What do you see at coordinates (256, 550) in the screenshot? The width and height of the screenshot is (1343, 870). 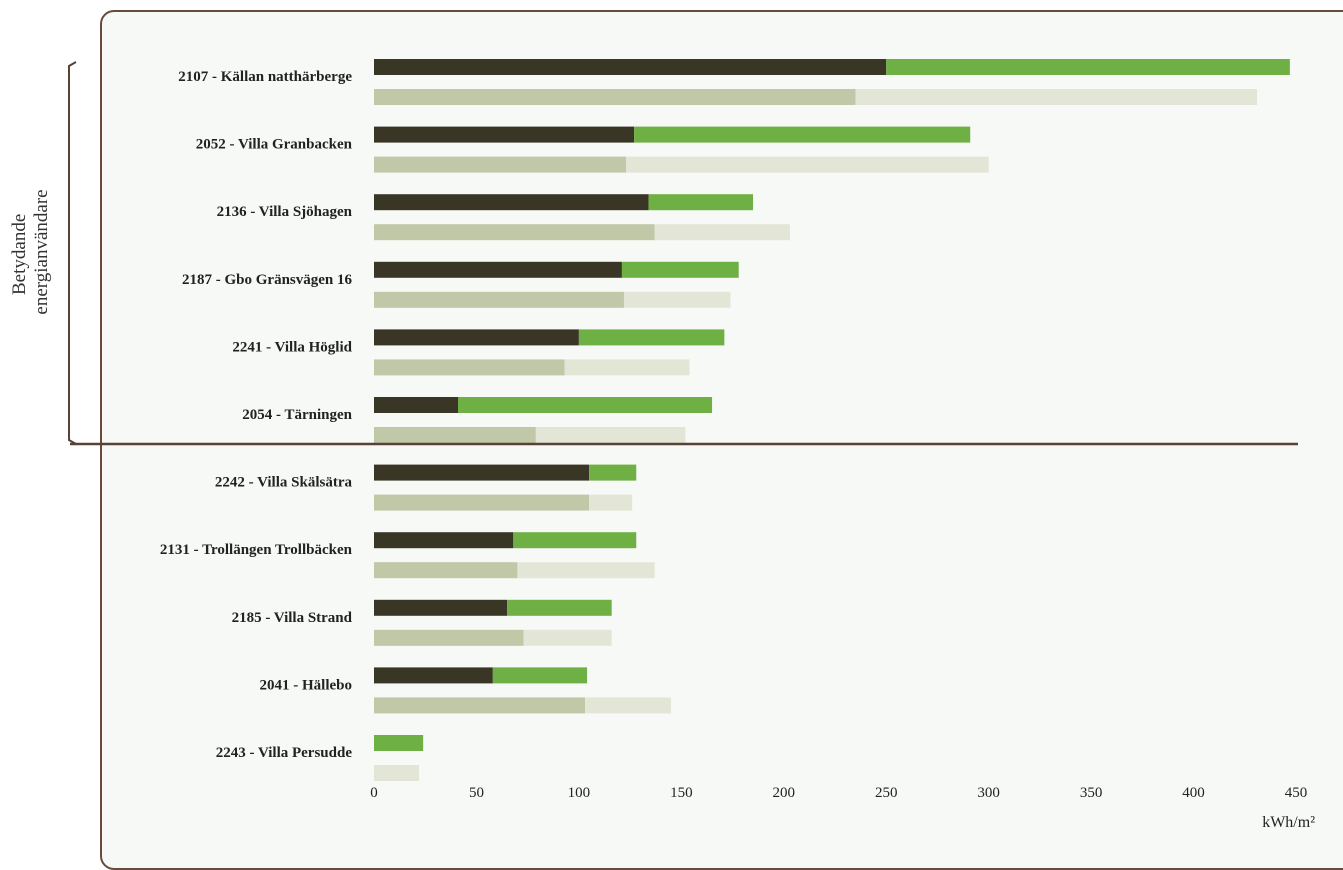 I see `category-label: 2131 - Trollängen Trollbäcken` at bounding box center [256, 550].